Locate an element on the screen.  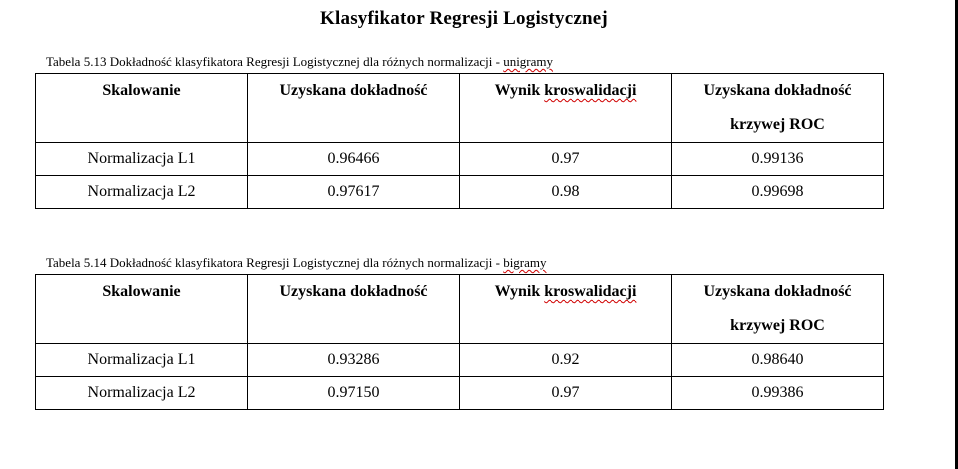
page-title: Klasyfikator Regresji Logistycznej is located at coordinates (464, 18).